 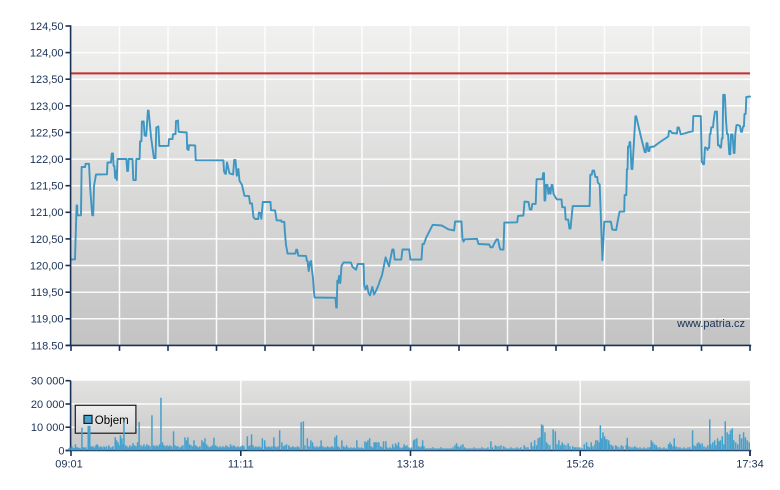 I want to click on svg-text: 15:26, so click(x=580, y=465).